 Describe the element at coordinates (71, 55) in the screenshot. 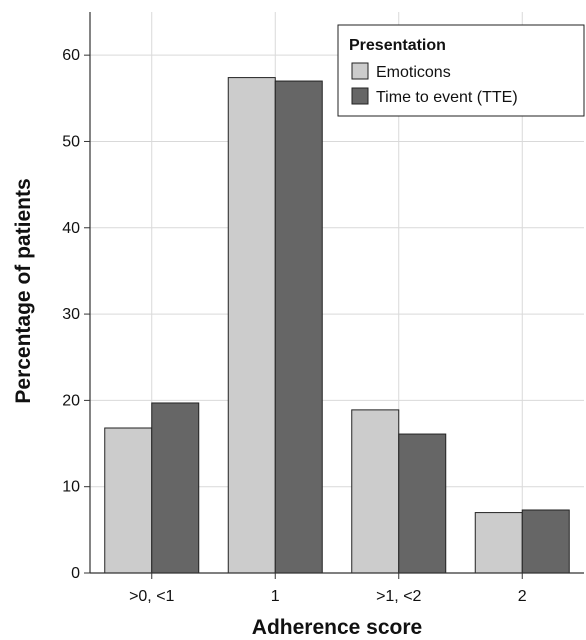

I see `y-tick-label: 60` at that location.